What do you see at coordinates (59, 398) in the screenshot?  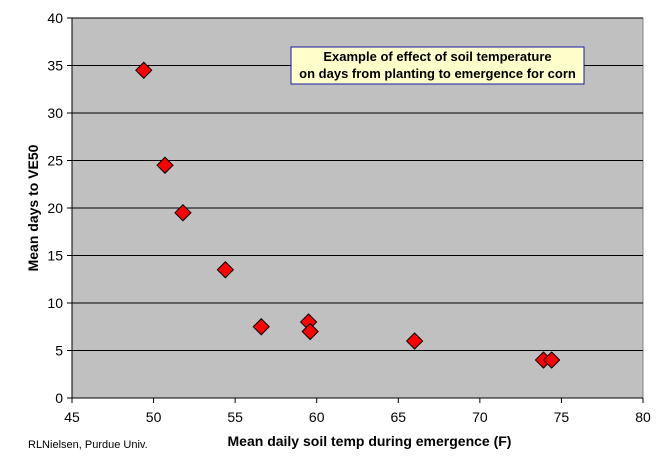 I see `y-tick-label: 0` at bounding box center [59, 398].